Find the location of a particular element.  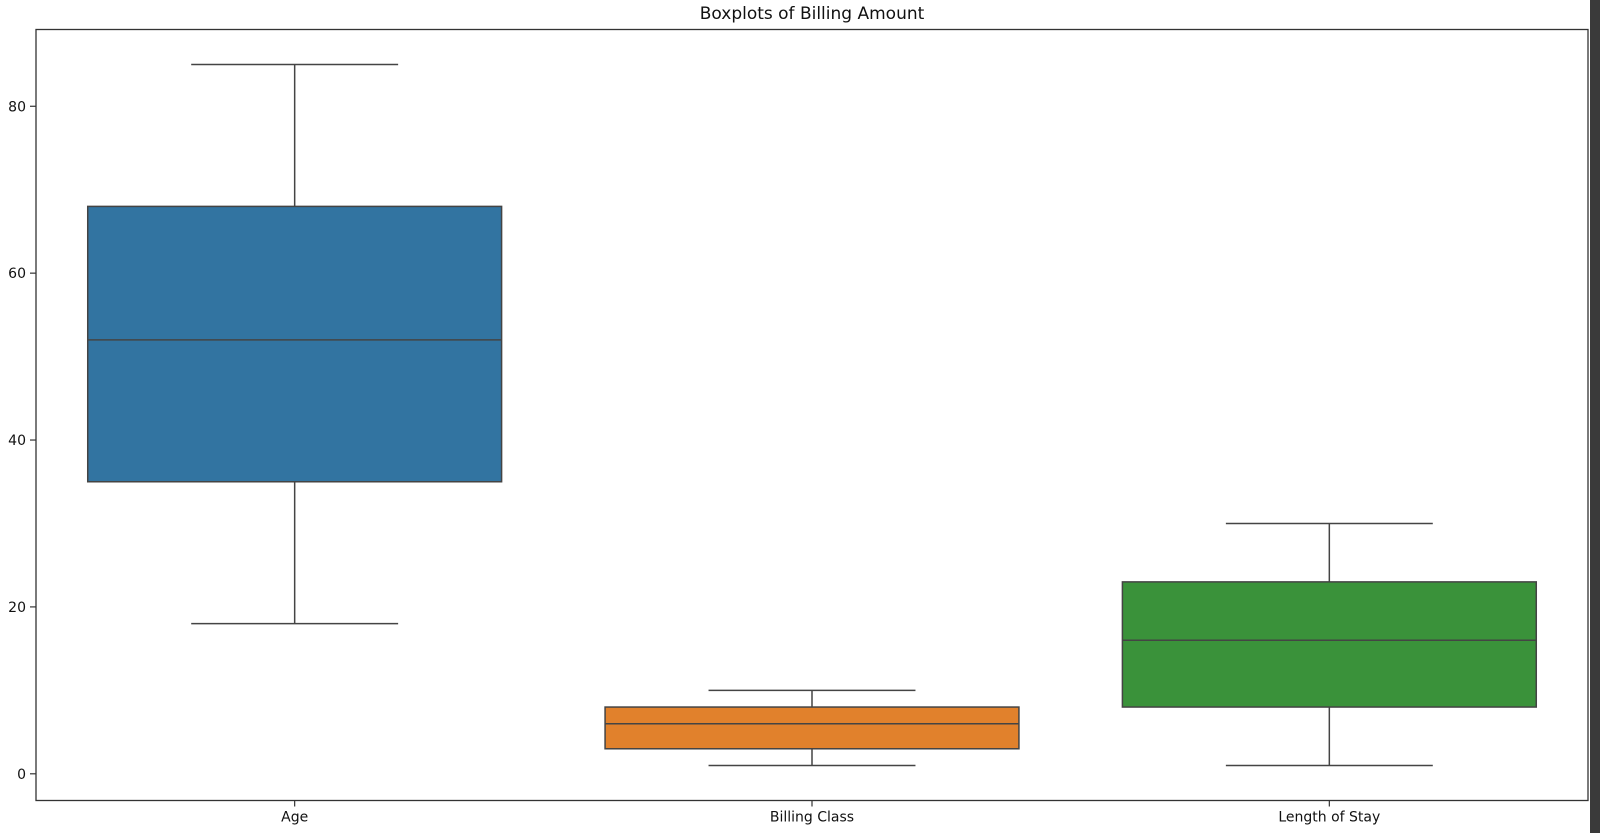

y-tick-label: 60 is located at coordinates (17, 274).